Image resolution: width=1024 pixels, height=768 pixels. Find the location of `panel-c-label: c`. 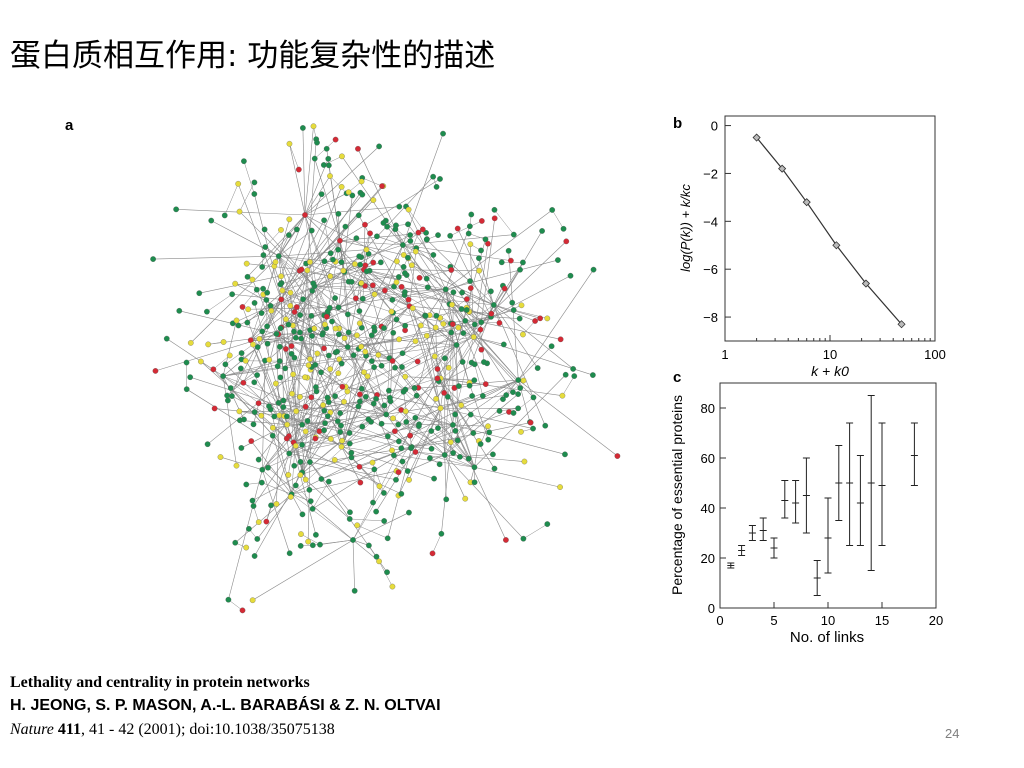

panel-c-label: c is located at coordinates (677, 377).